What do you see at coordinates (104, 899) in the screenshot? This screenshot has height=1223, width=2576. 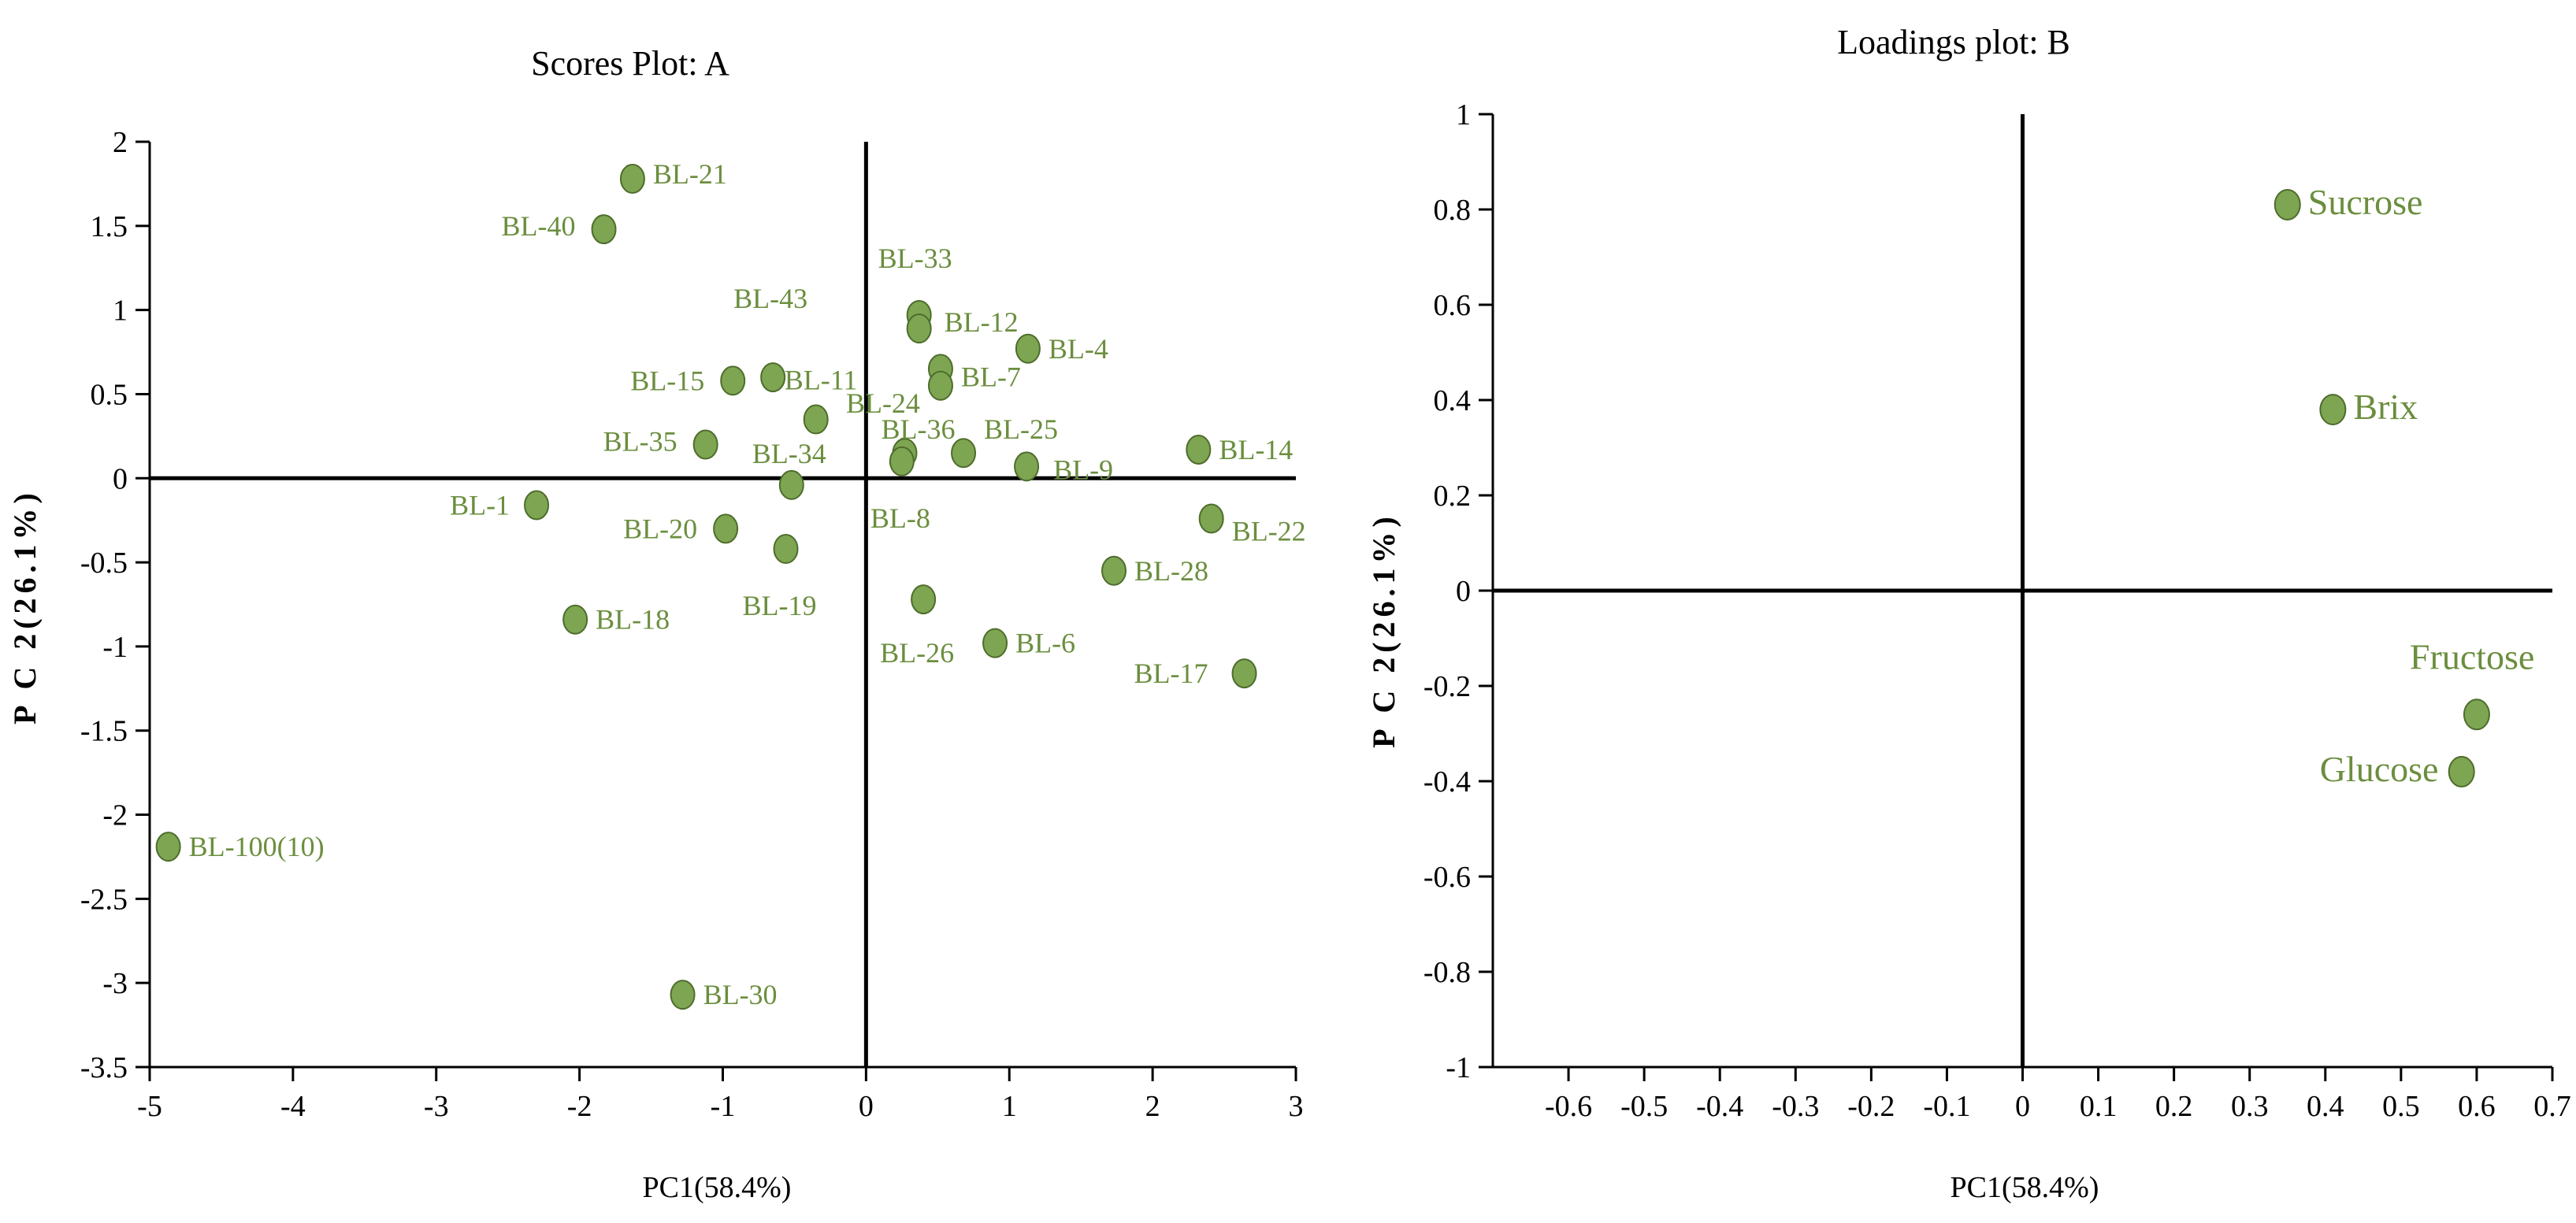 I see `scores-plot-ytick-label: -2.5` at bounding box center [104, 899].